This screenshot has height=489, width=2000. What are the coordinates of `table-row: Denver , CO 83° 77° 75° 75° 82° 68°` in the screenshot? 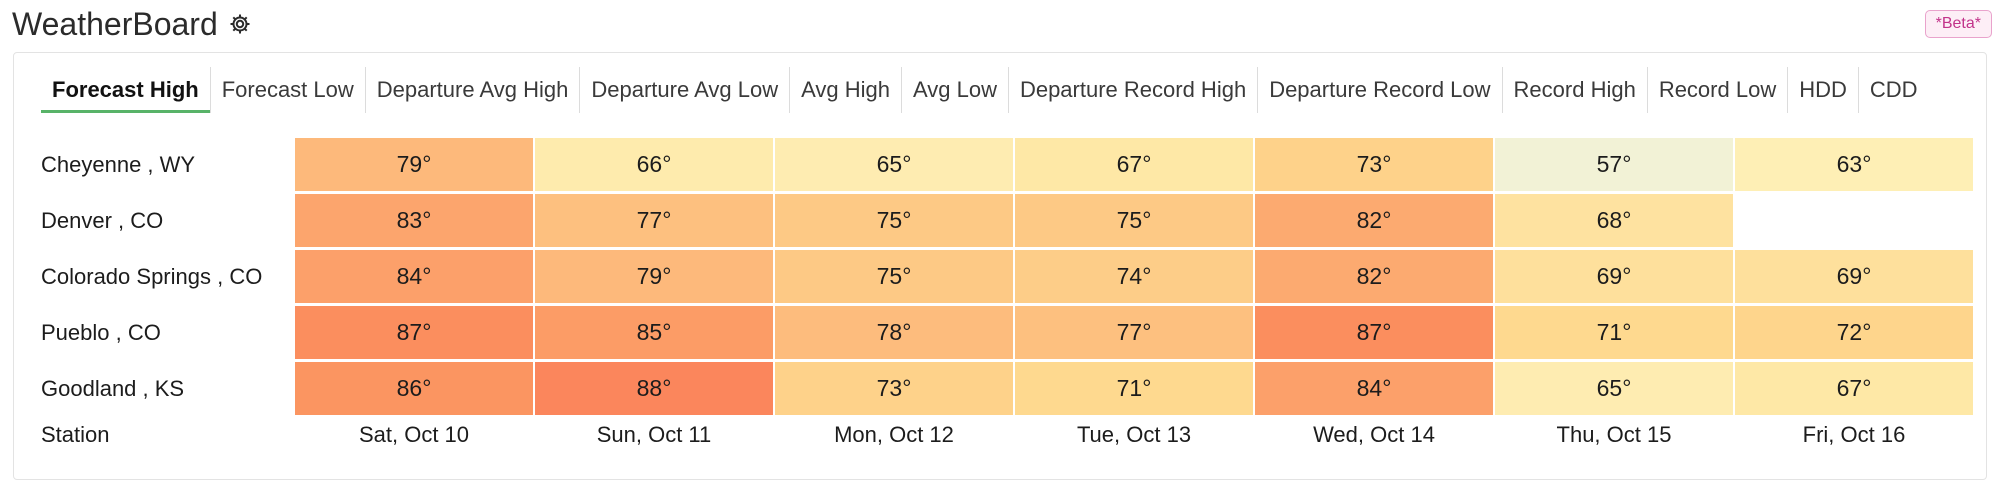 It's located at (1008, 220).